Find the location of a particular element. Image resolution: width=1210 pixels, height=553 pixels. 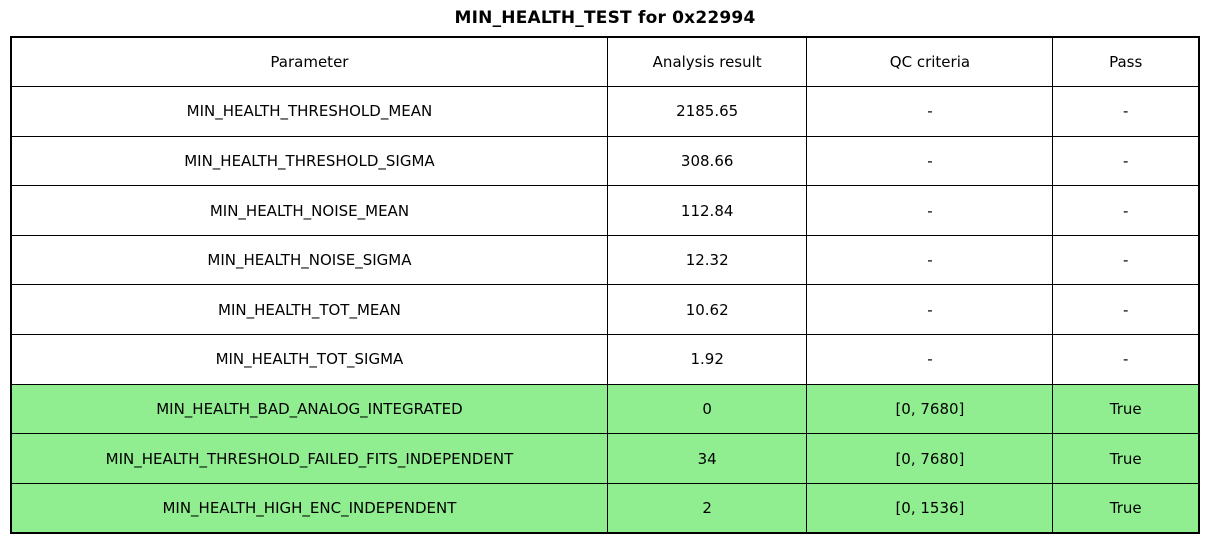

result-cell: 112.84 is located at coordinates (707, 210).